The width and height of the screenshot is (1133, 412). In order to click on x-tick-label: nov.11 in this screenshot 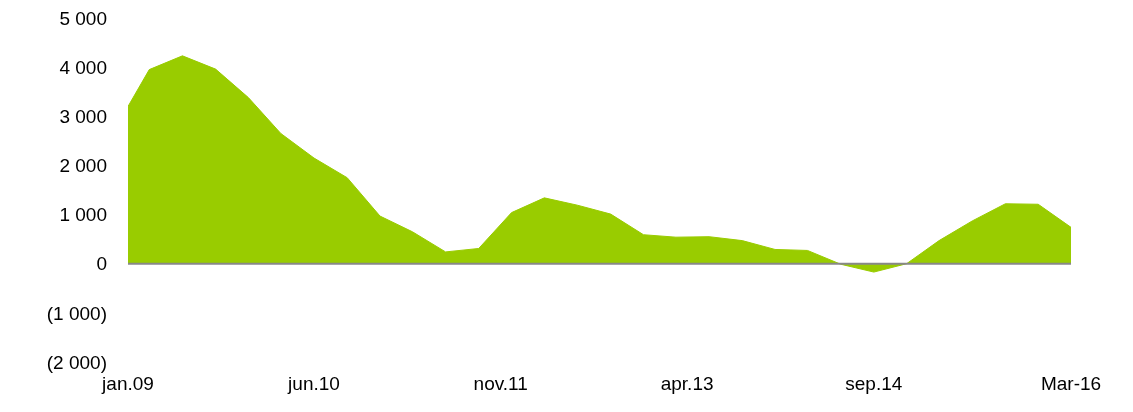, I will do `click(500, 383)`.